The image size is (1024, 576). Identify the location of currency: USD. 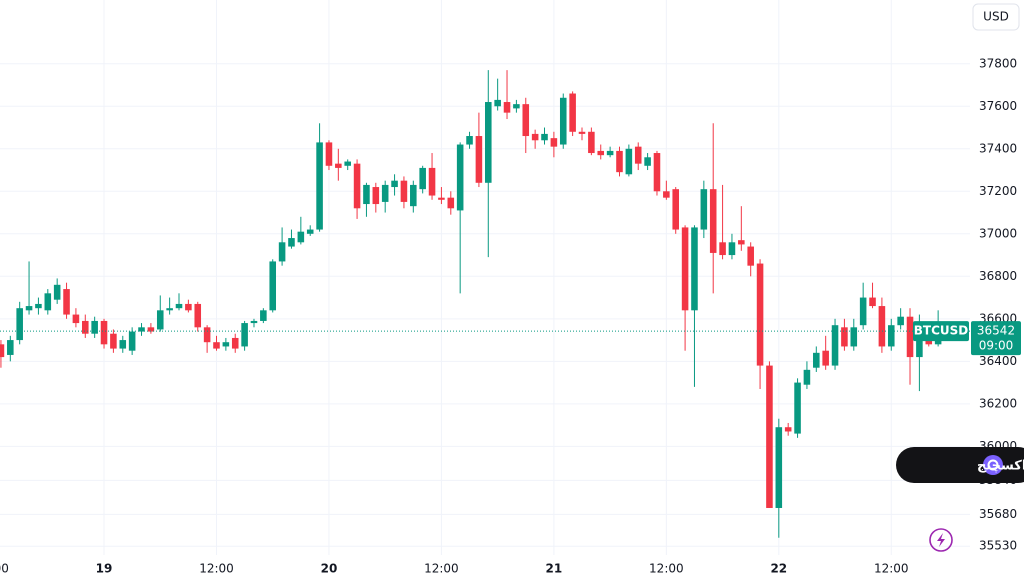
(996, 17).